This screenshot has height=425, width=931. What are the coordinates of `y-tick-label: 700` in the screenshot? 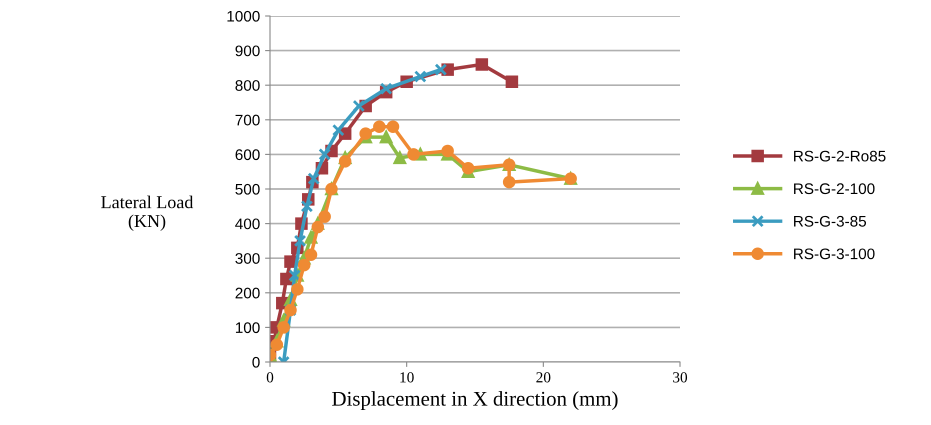 It's located at (248, 120).